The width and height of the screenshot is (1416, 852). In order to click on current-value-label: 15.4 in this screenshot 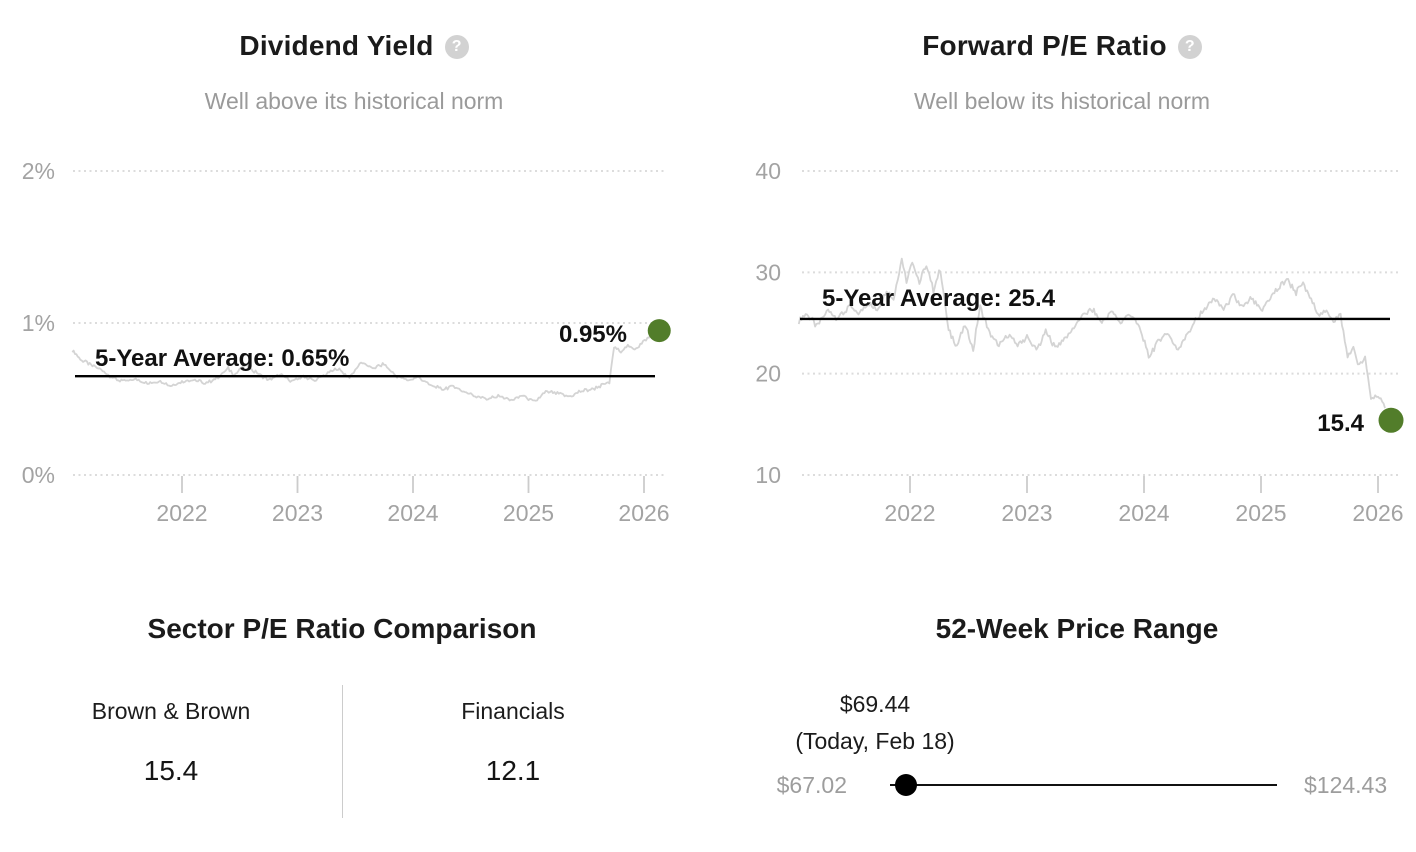, I will do `click(1340, 423)`.